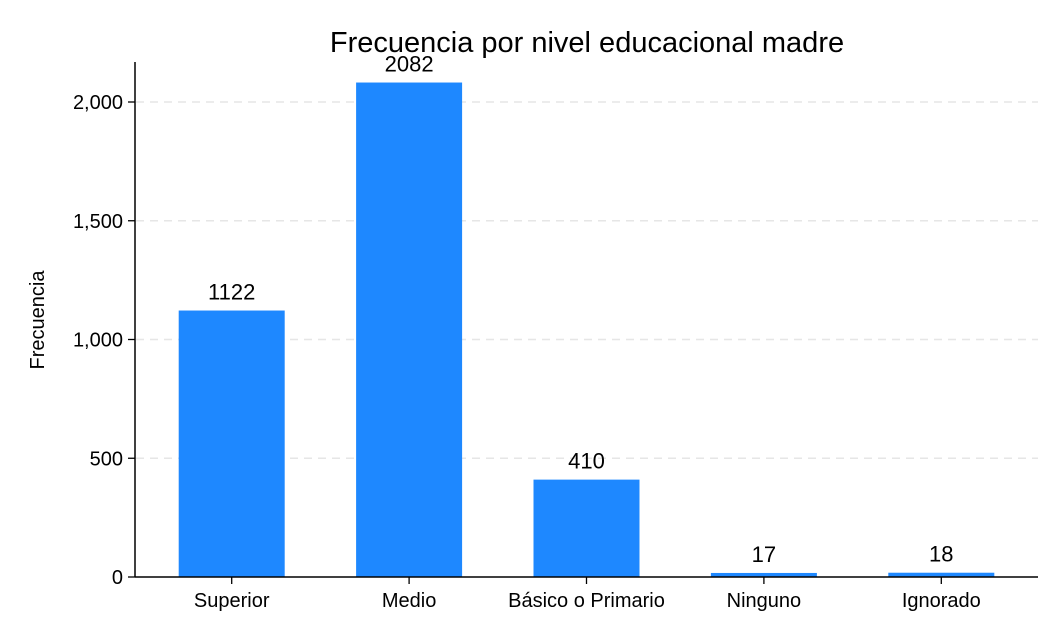 Image resolution: width=1060 pixels, height=636 pixels. Describe the element at coordinates (587, 43) in the screenshot. I see `chart-title: Frecuencia por nivel educacional madre` at that location.